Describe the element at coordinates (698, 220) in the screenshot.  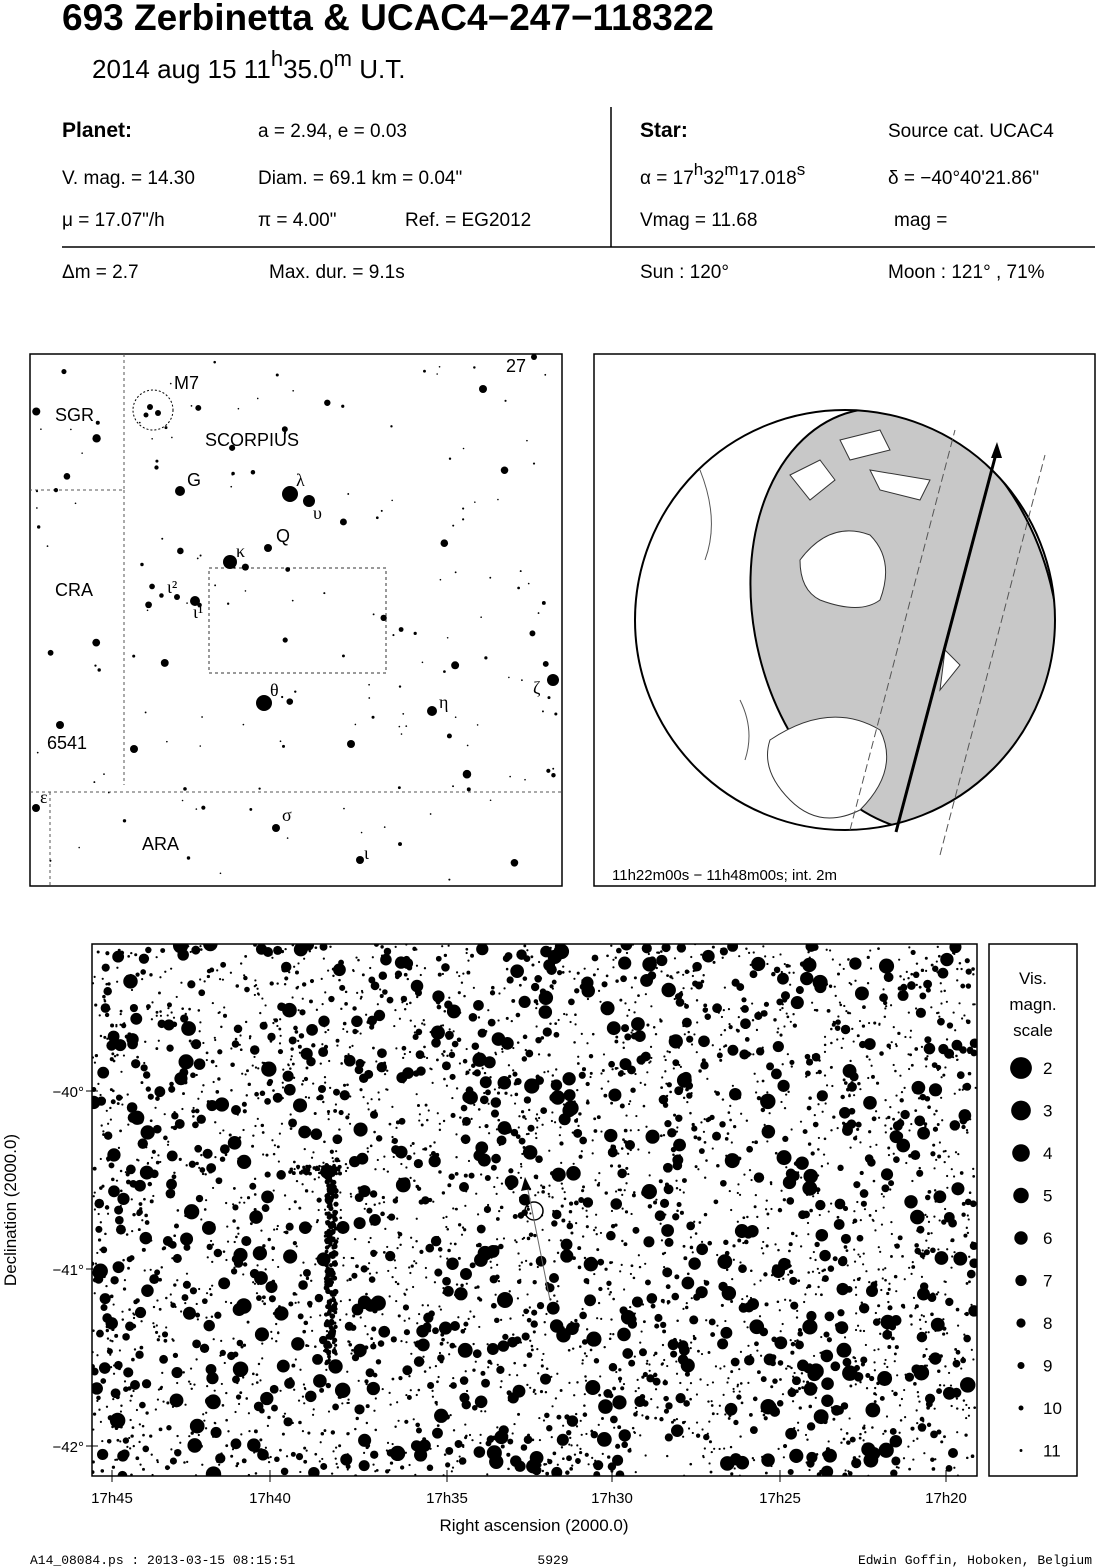
I see `star-vmag: Vmag = 11.68` at that location.